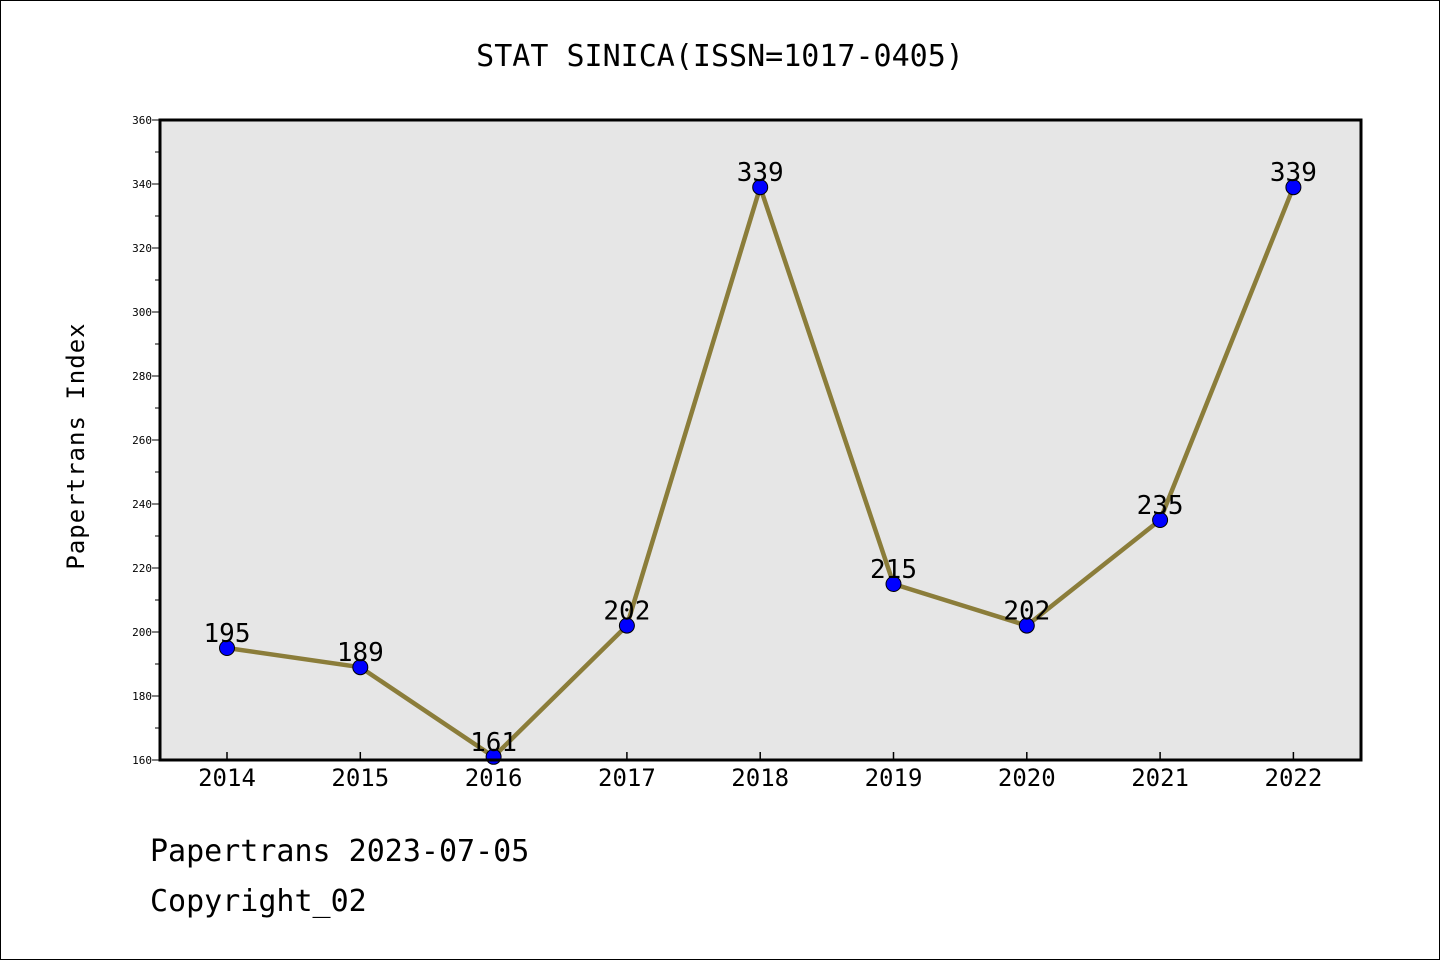 Image resolution: width=1440 pixels, height=960 pixels. I want to click on x-axis-ticks: 2014 2015 2016 2017 2018 2019 2020 2021 2022, so click(760, 772).